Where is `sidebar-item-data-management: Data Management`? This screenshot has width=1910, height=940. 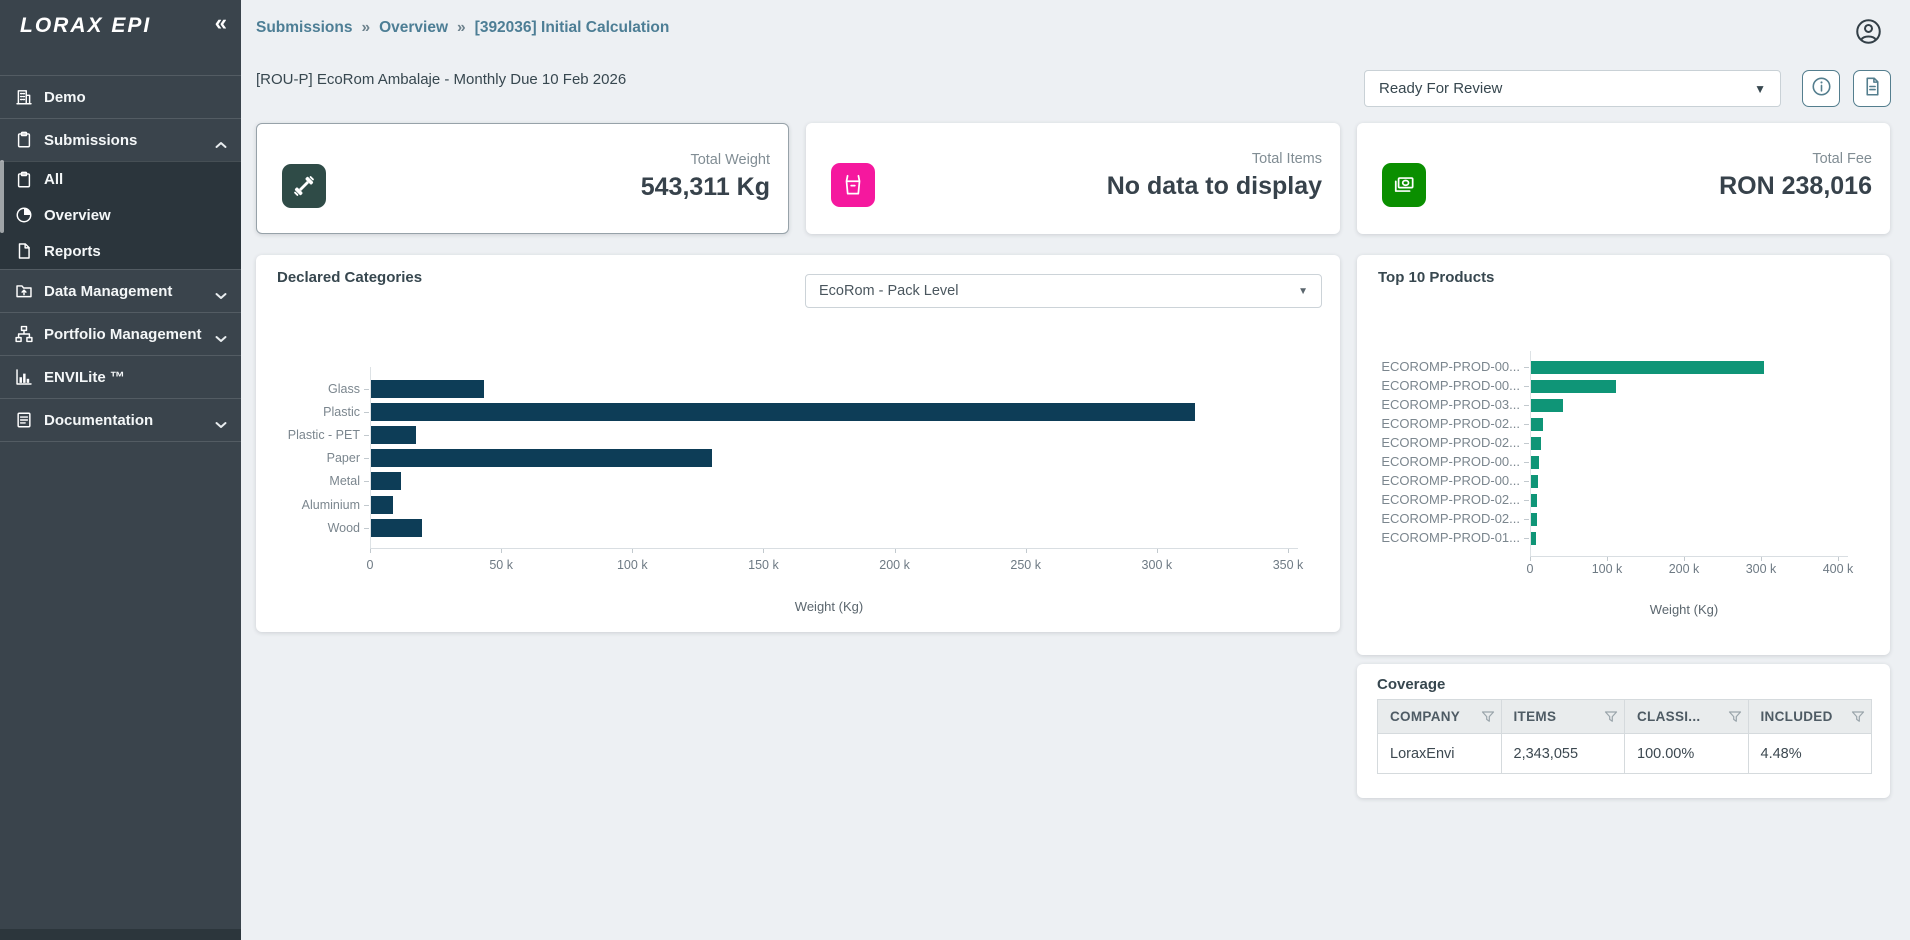 sidebar-item-data-management: Data Management is located at coordinates (120, 290).